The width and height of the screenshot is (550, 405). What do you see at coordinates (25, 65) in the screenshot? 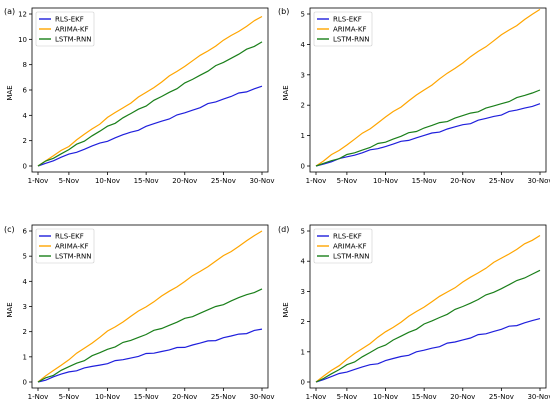
I see `y-tick-label: 8` at bounding box center [25, 65].